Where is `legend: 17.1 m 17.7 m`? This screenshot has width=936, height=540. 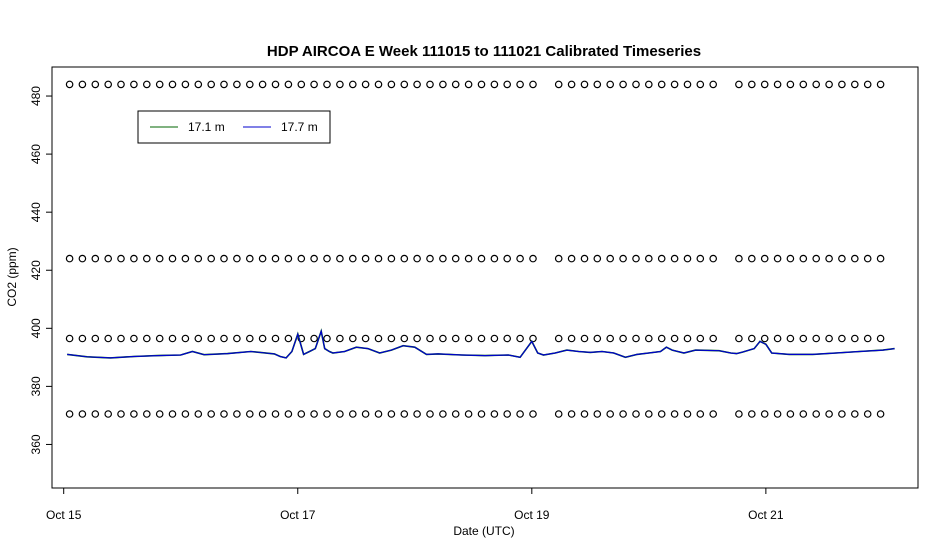 legend: 17.1 m 17.7 m is located at coordinates (234, 127).